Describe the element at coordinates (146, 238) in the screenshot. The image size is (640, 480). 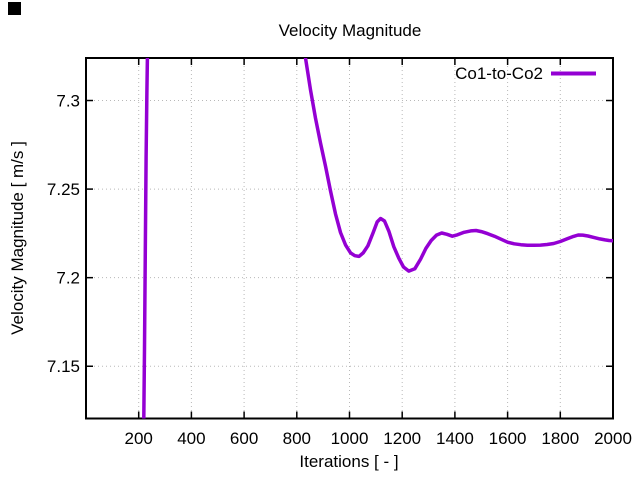
I see `series-line` at that location.